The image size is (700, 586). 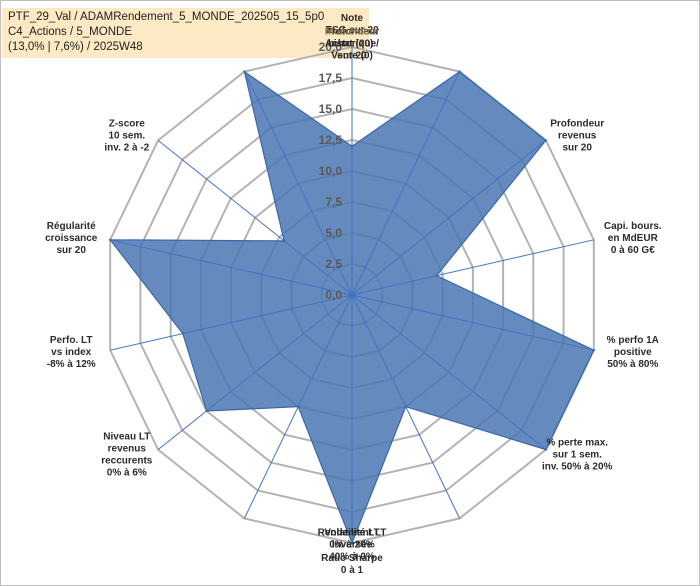 I want to click on axis-label-7-line-2: inversée, so click(x=352, y=545).